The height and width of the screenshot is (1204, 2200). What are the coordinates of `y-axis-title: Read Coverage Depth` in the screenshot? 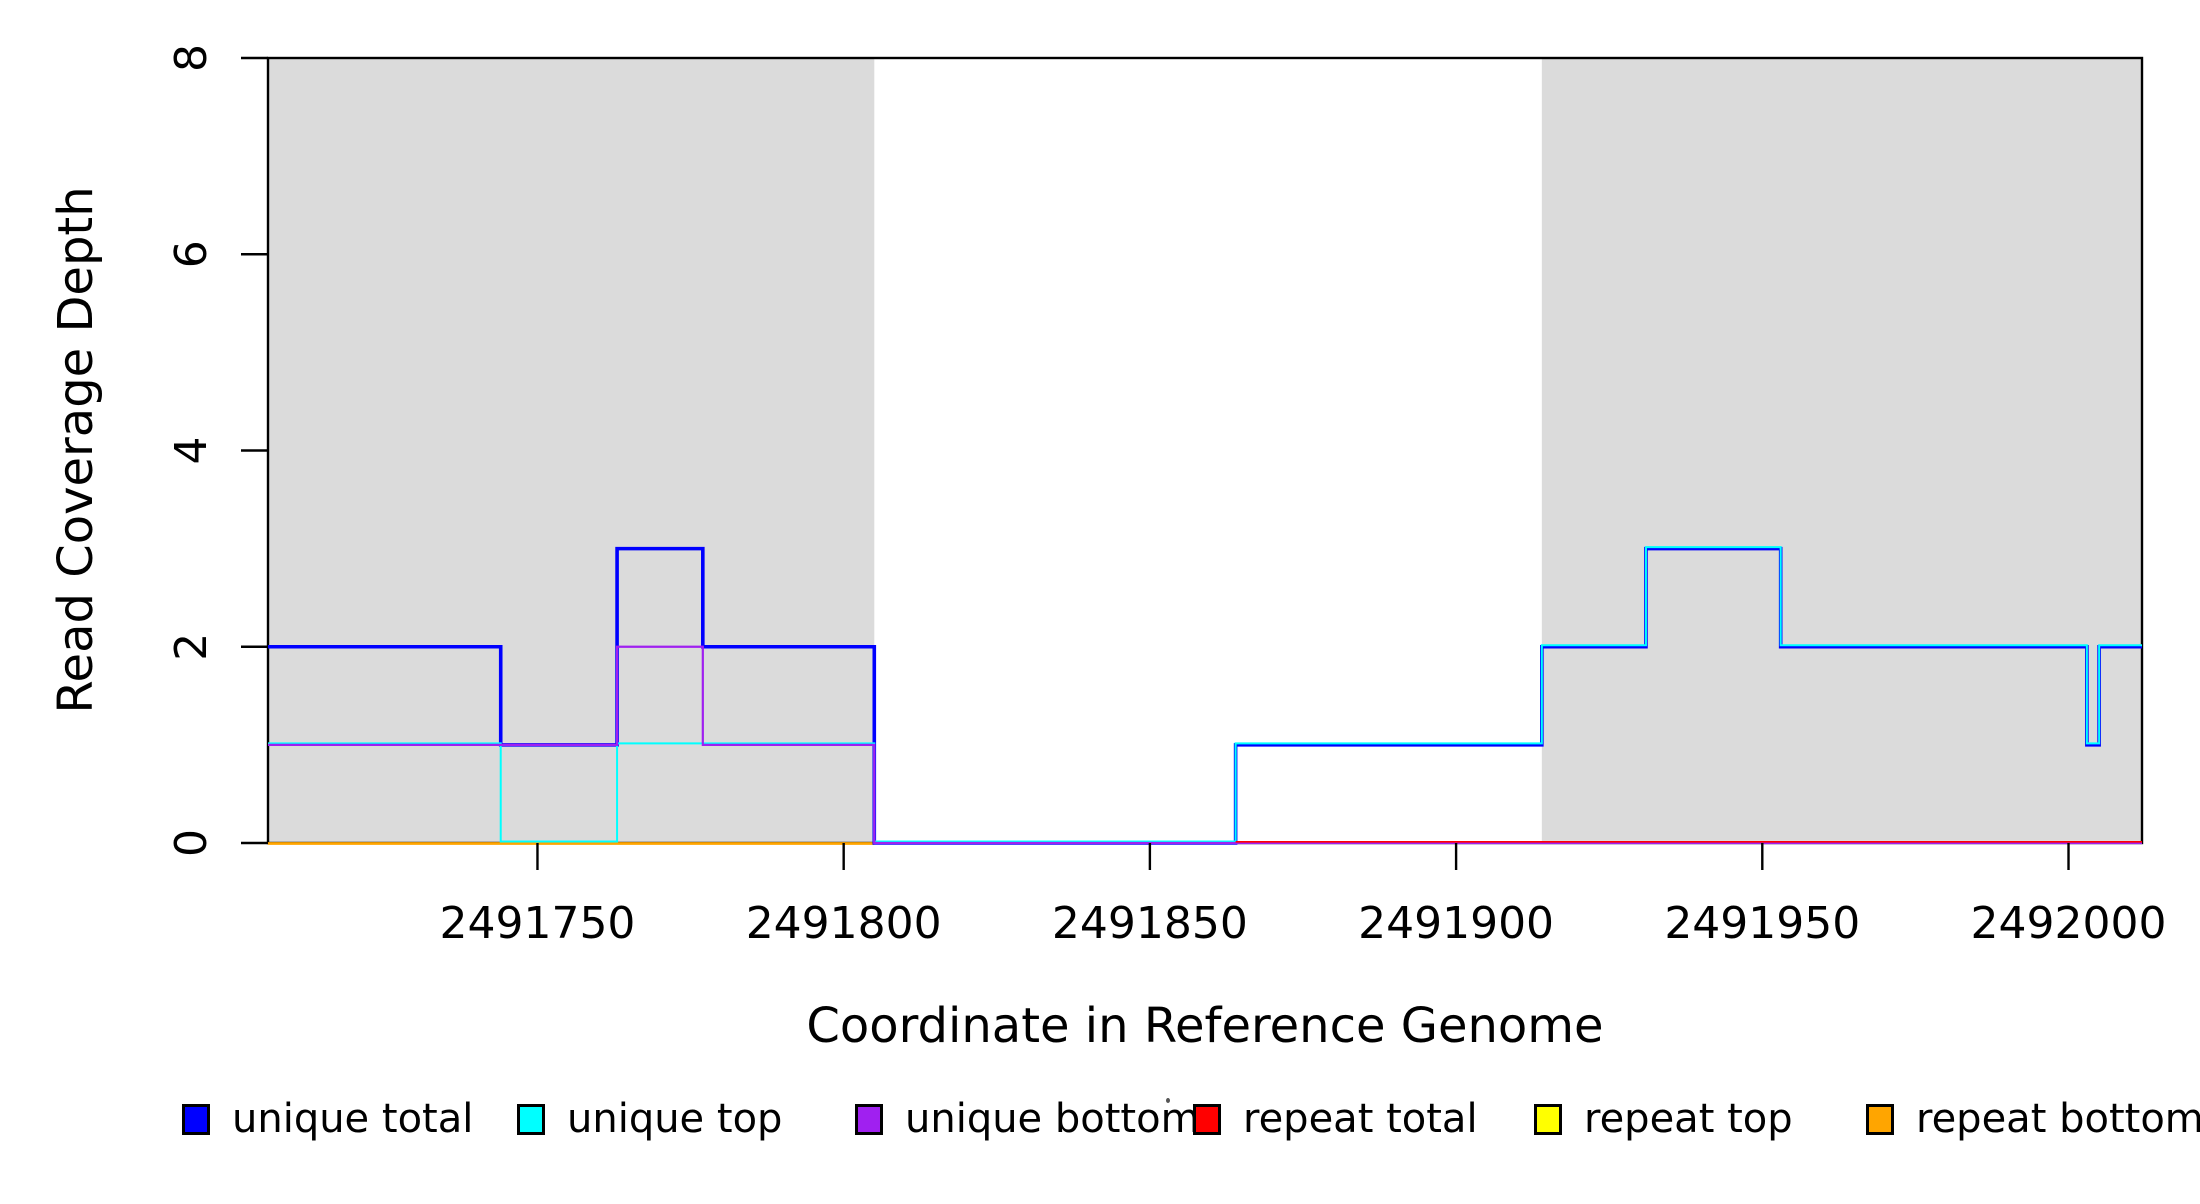 It's located at (76, 449).